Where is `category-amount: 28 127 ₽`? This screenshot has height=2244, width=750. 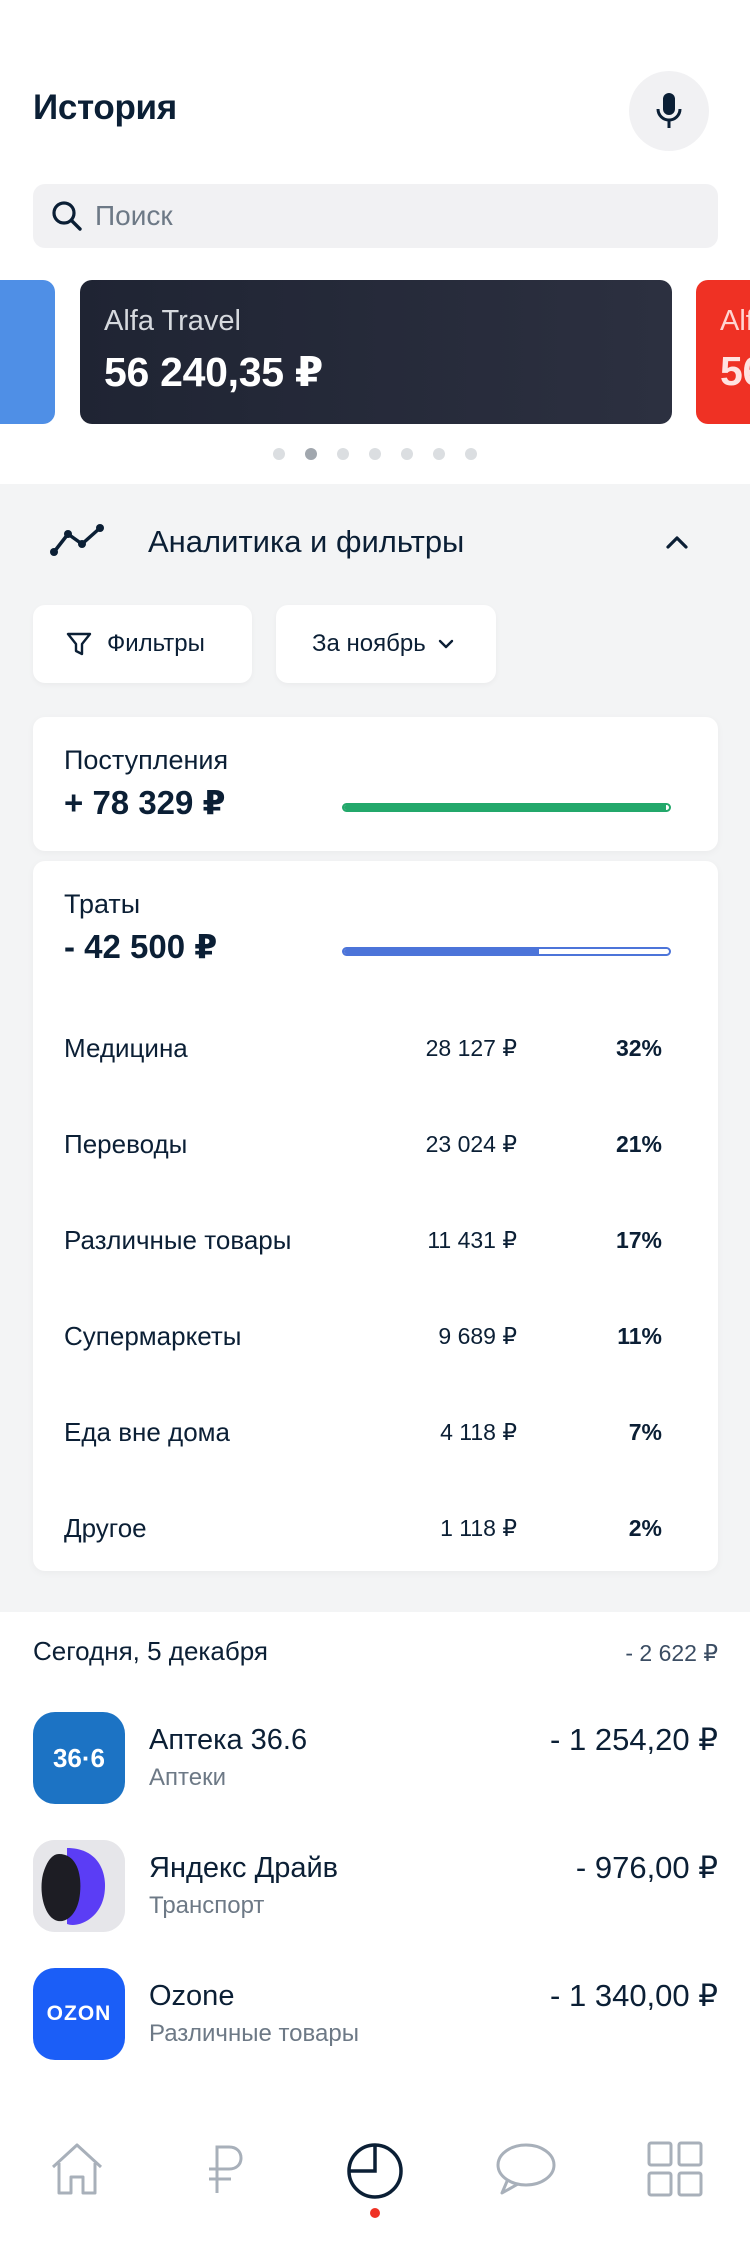
category-amount: 28 127 ₽ is located at coordinates (471, 1048).